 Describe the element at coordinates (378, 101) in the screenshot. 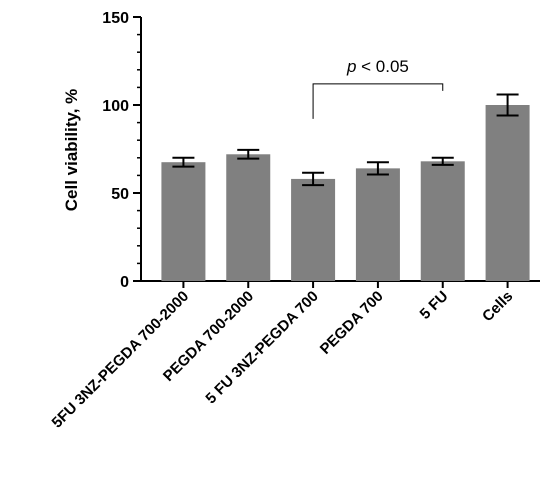

I see `significance-bracket` at that location.